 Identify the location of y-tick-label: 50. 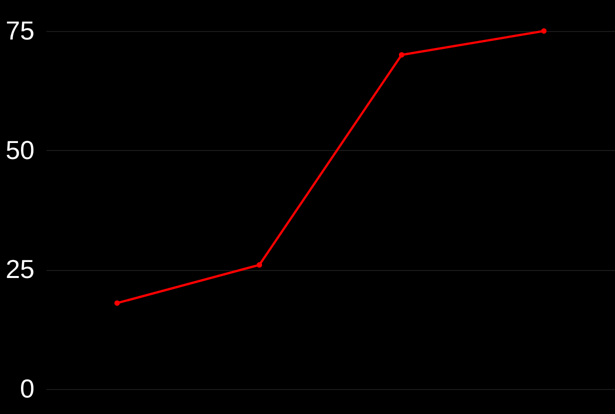
(20, 149).